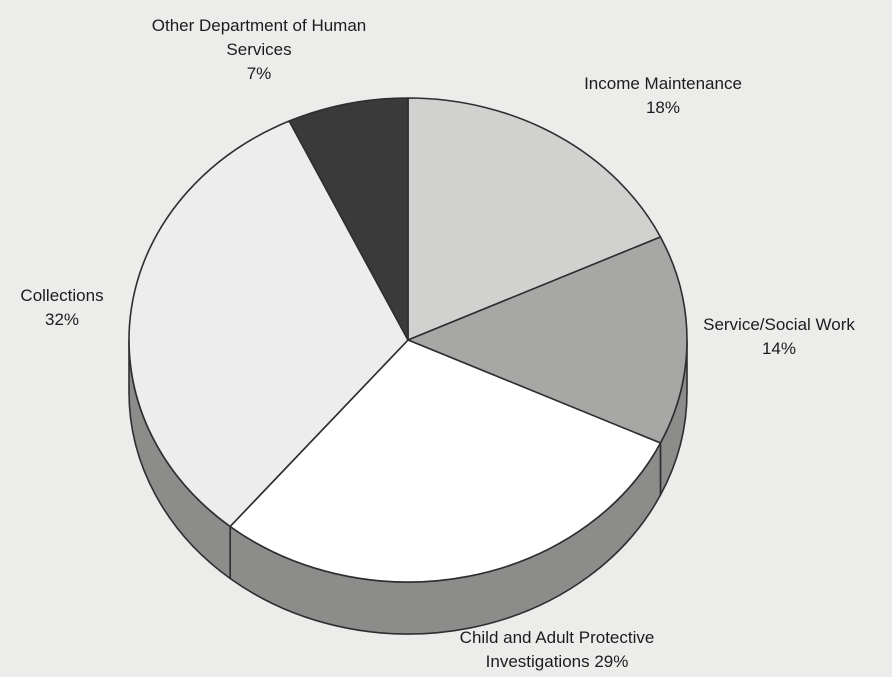 The height and width of the screenshot is (677, 892). I want to click on label-other-dhs-pct: 7%, so click(259, 73).